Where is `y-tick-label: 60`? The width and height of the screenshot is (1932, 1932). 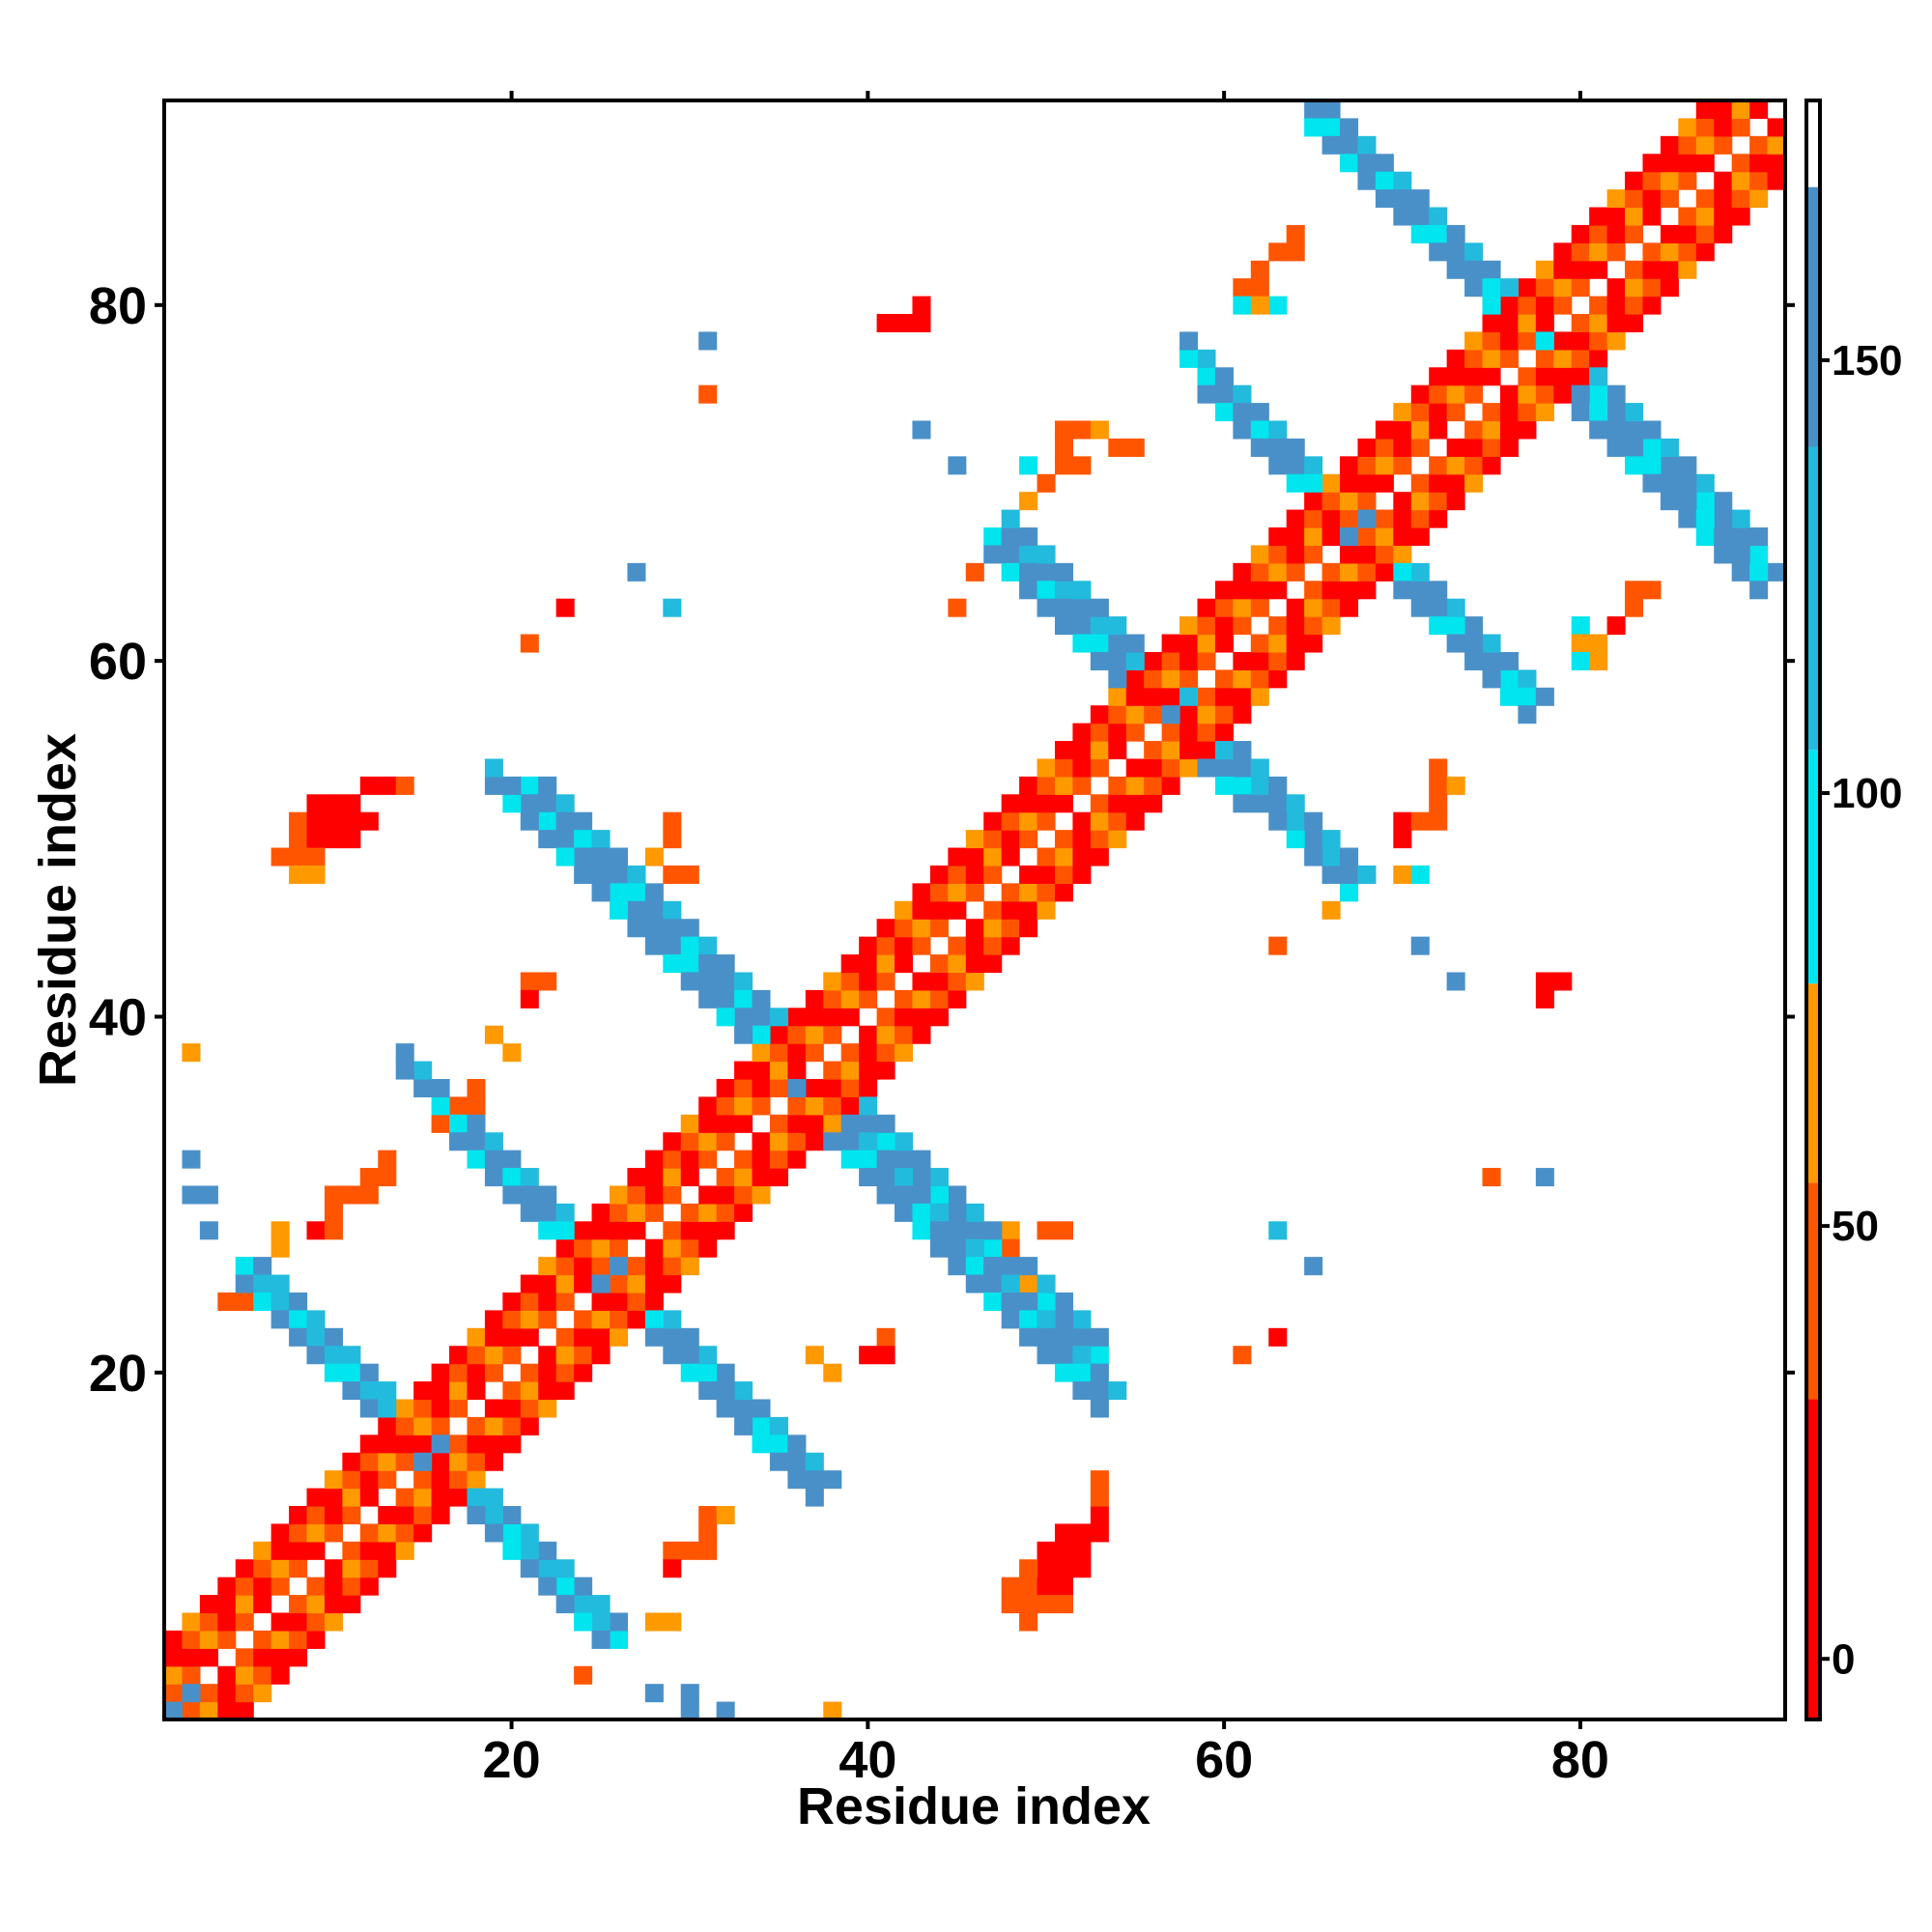
y-tick-label: 60 is located at coordinates (118, 662).